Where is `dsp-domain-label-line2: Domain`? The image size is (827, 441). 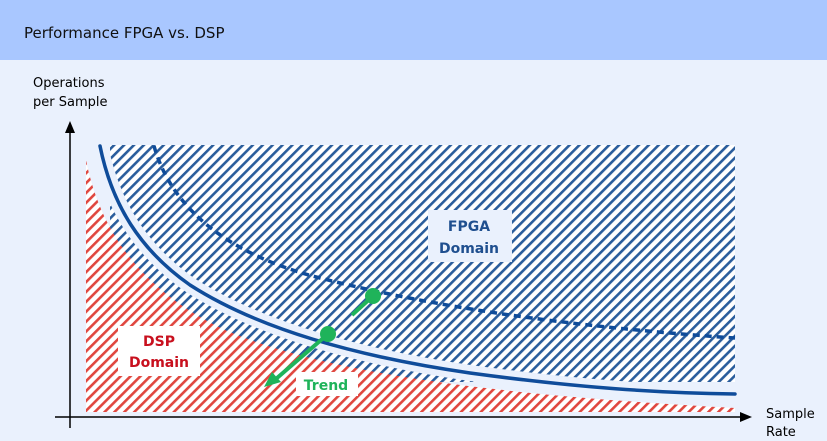
dsp-domain-label-line2: Domain is located at coordinates (159, 363).